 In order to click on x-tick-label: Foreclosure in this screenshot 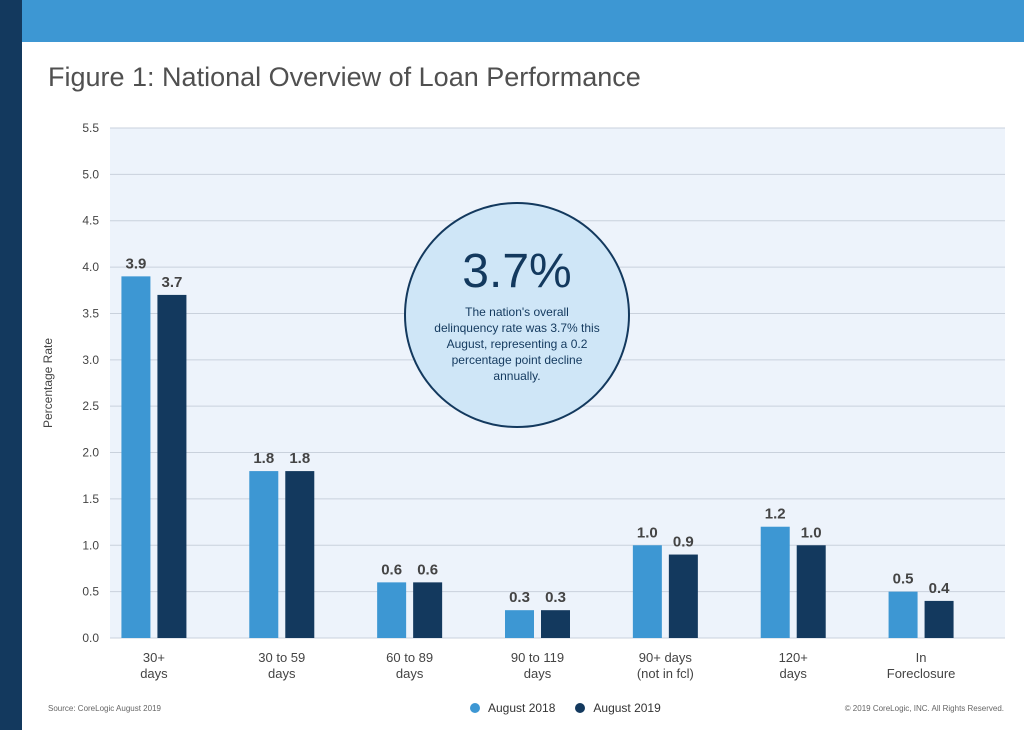, I will do `click(921, 673)`.